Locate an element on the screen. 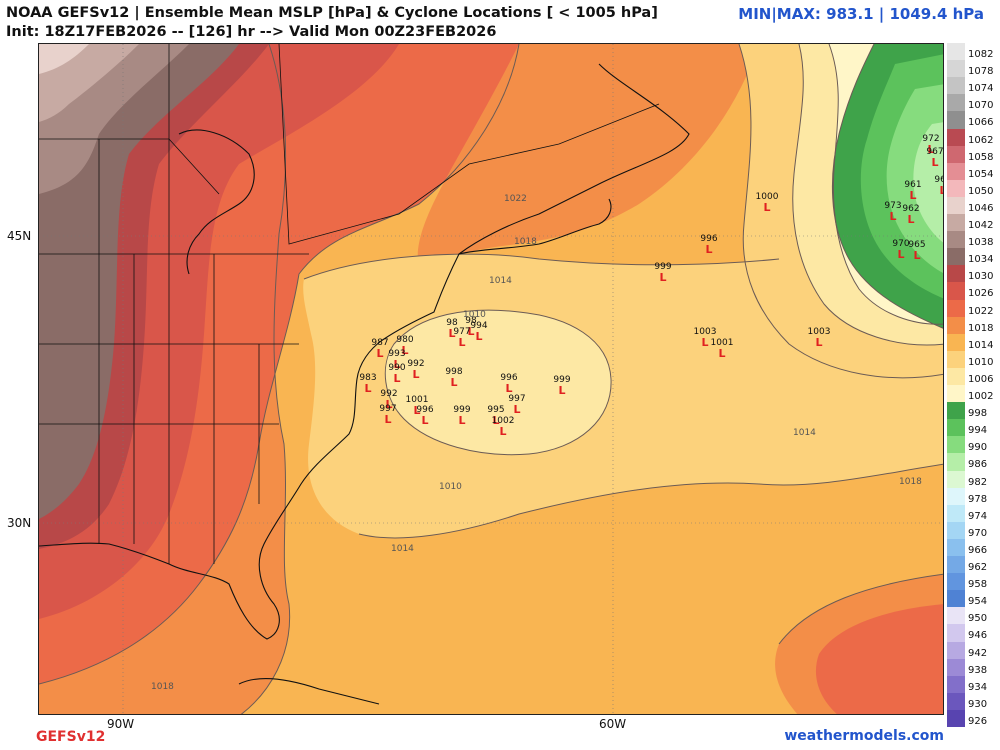 This screenshot has height=750, width=1000. colorbar-label: 1050 is located at coordinates (981, 191).